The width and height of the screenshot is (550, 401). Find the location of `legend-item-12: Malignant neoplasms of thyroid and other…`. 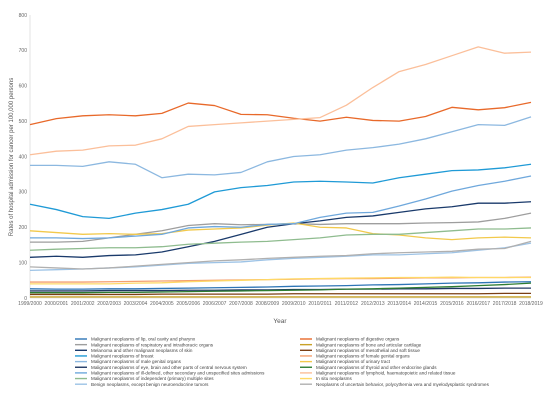

legend-item-12: Malignant neoplasms of thyroid and other… is located at coordinates (368, 367).